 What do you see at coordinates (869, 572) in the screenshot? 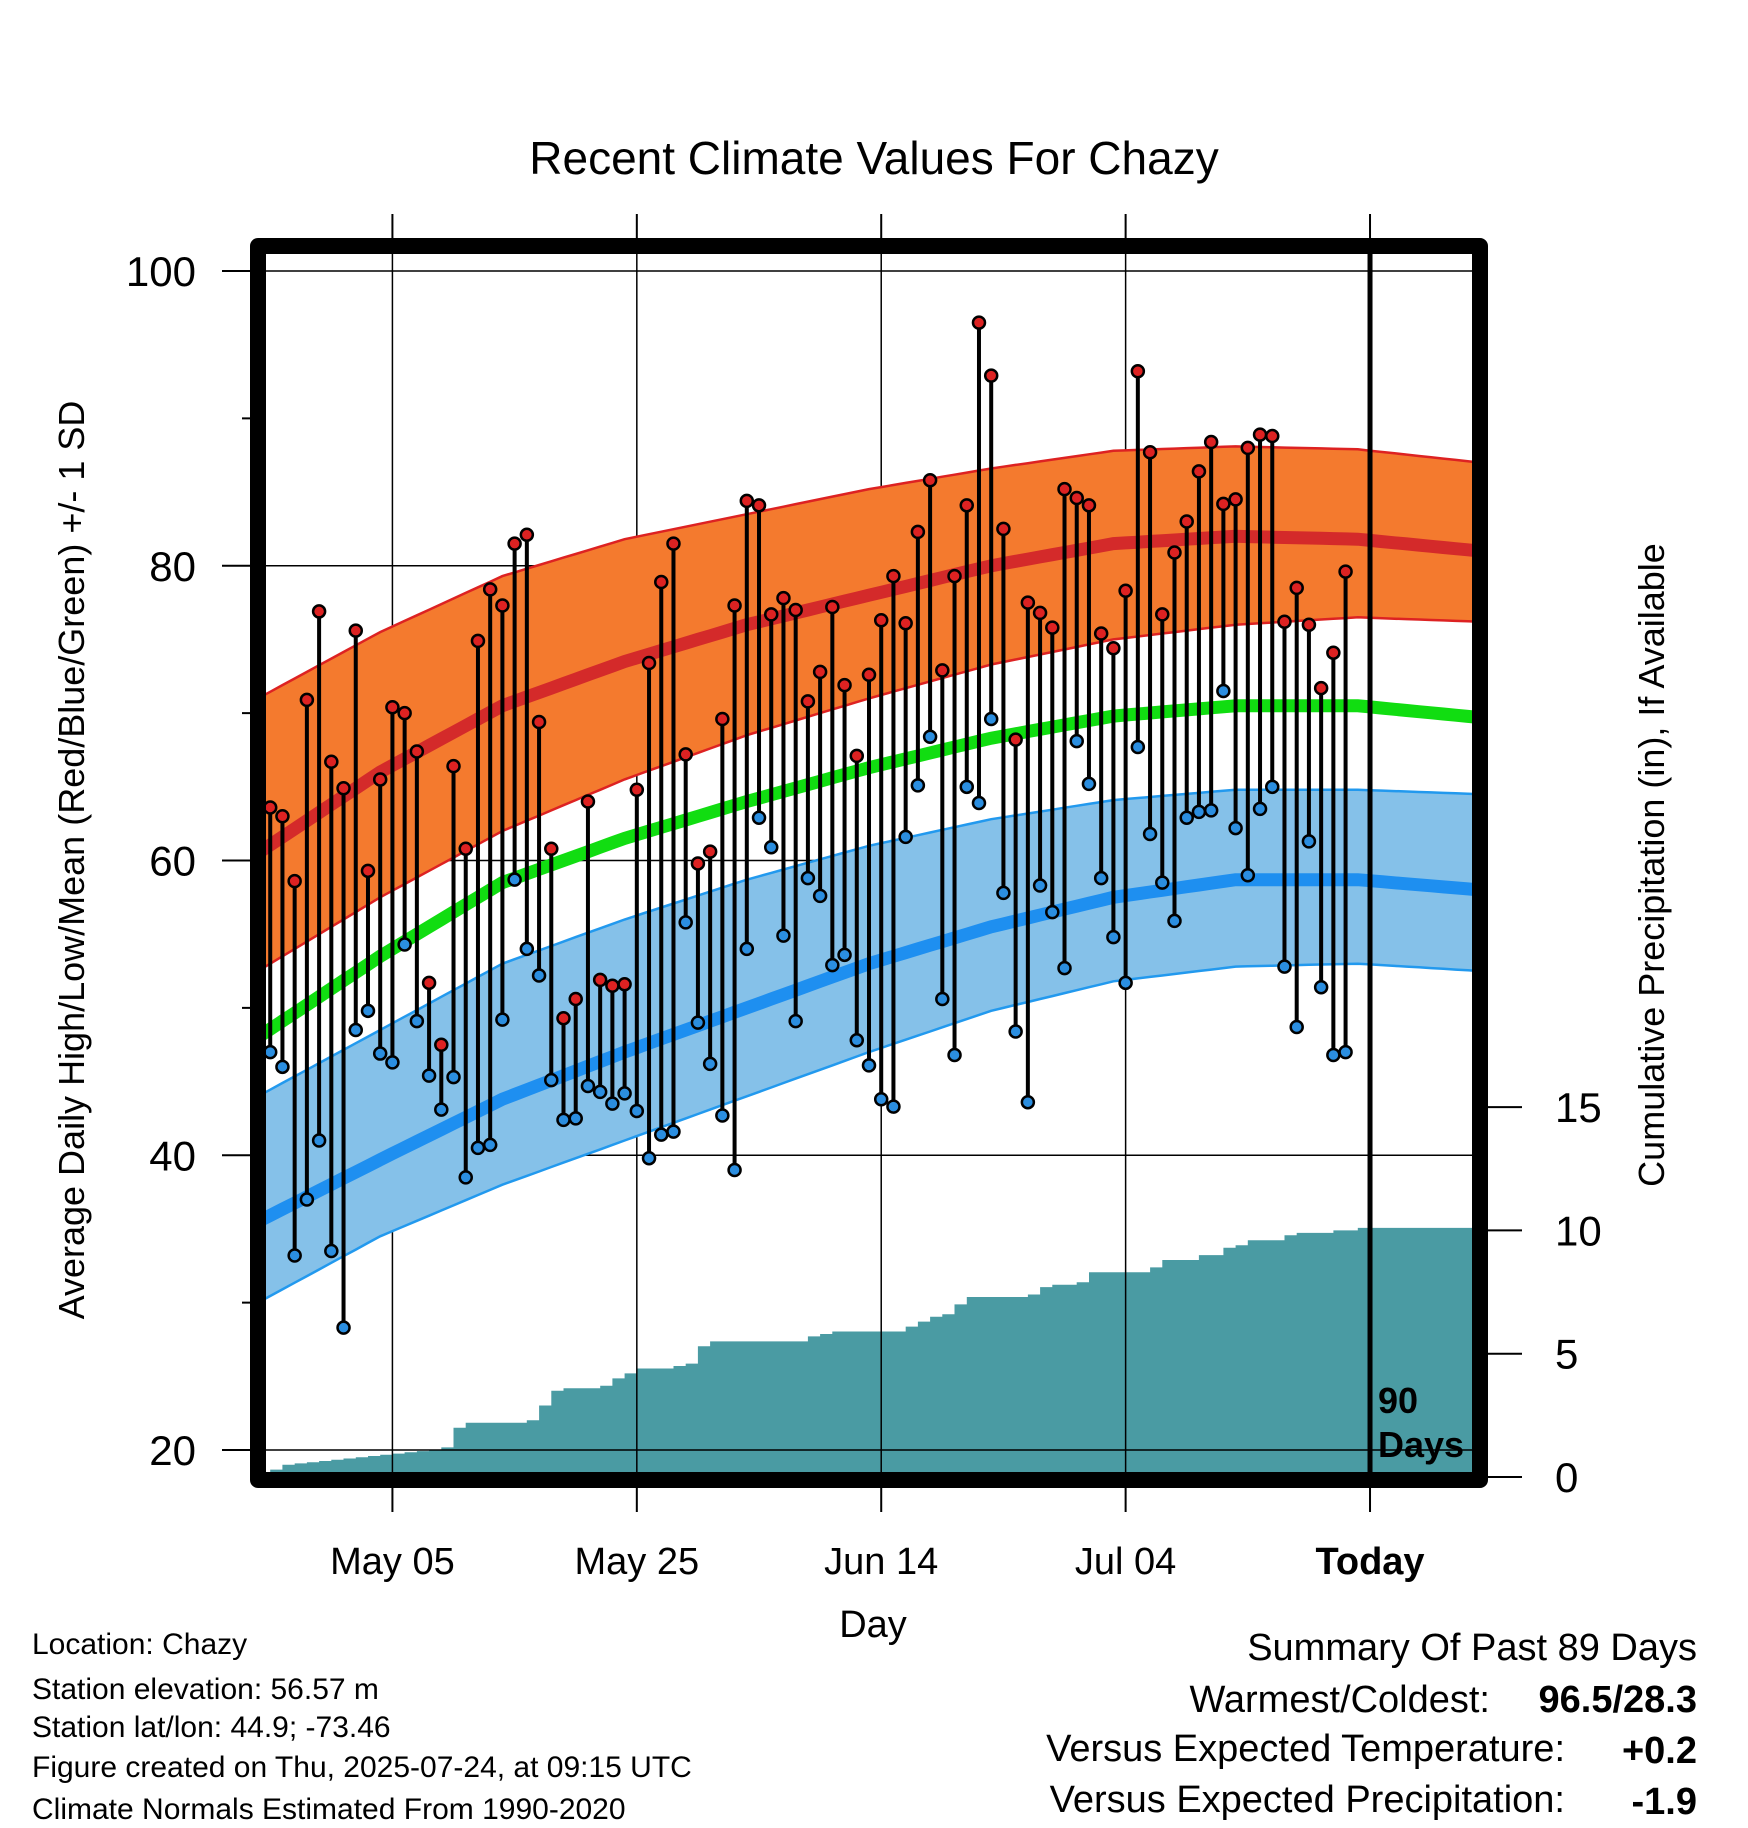
I see `high-sd-upper-edge` at bounding box center [869, 572].